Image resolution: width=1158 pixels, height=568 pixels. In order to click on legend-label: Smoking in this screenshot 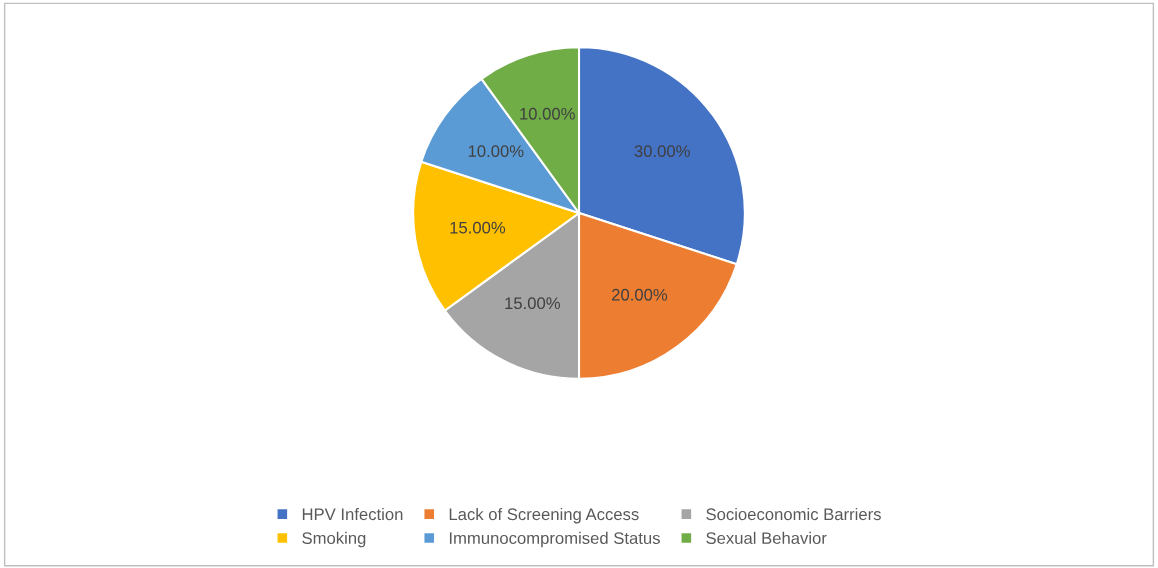, I will do `click(334, 539)`.